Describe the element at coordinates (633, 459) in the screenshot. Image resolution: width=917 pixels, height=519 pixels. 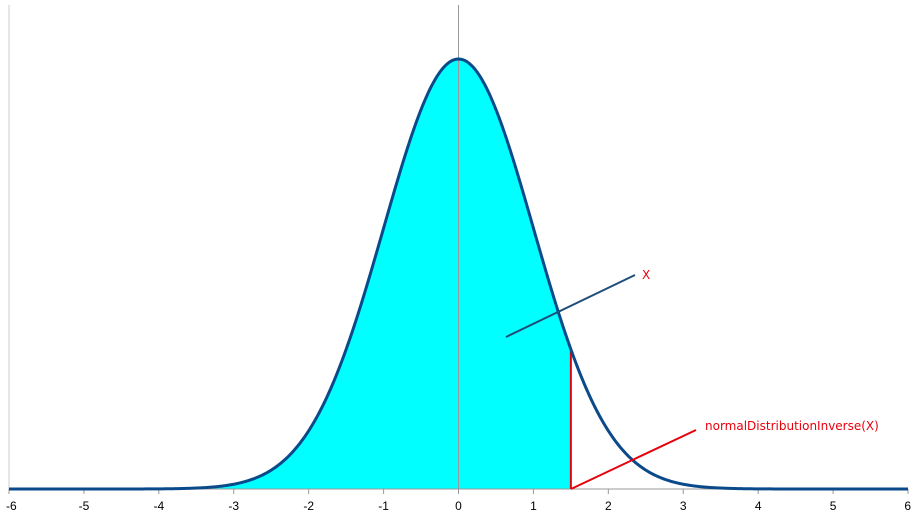
I see `inverse-leader-line` at that location.